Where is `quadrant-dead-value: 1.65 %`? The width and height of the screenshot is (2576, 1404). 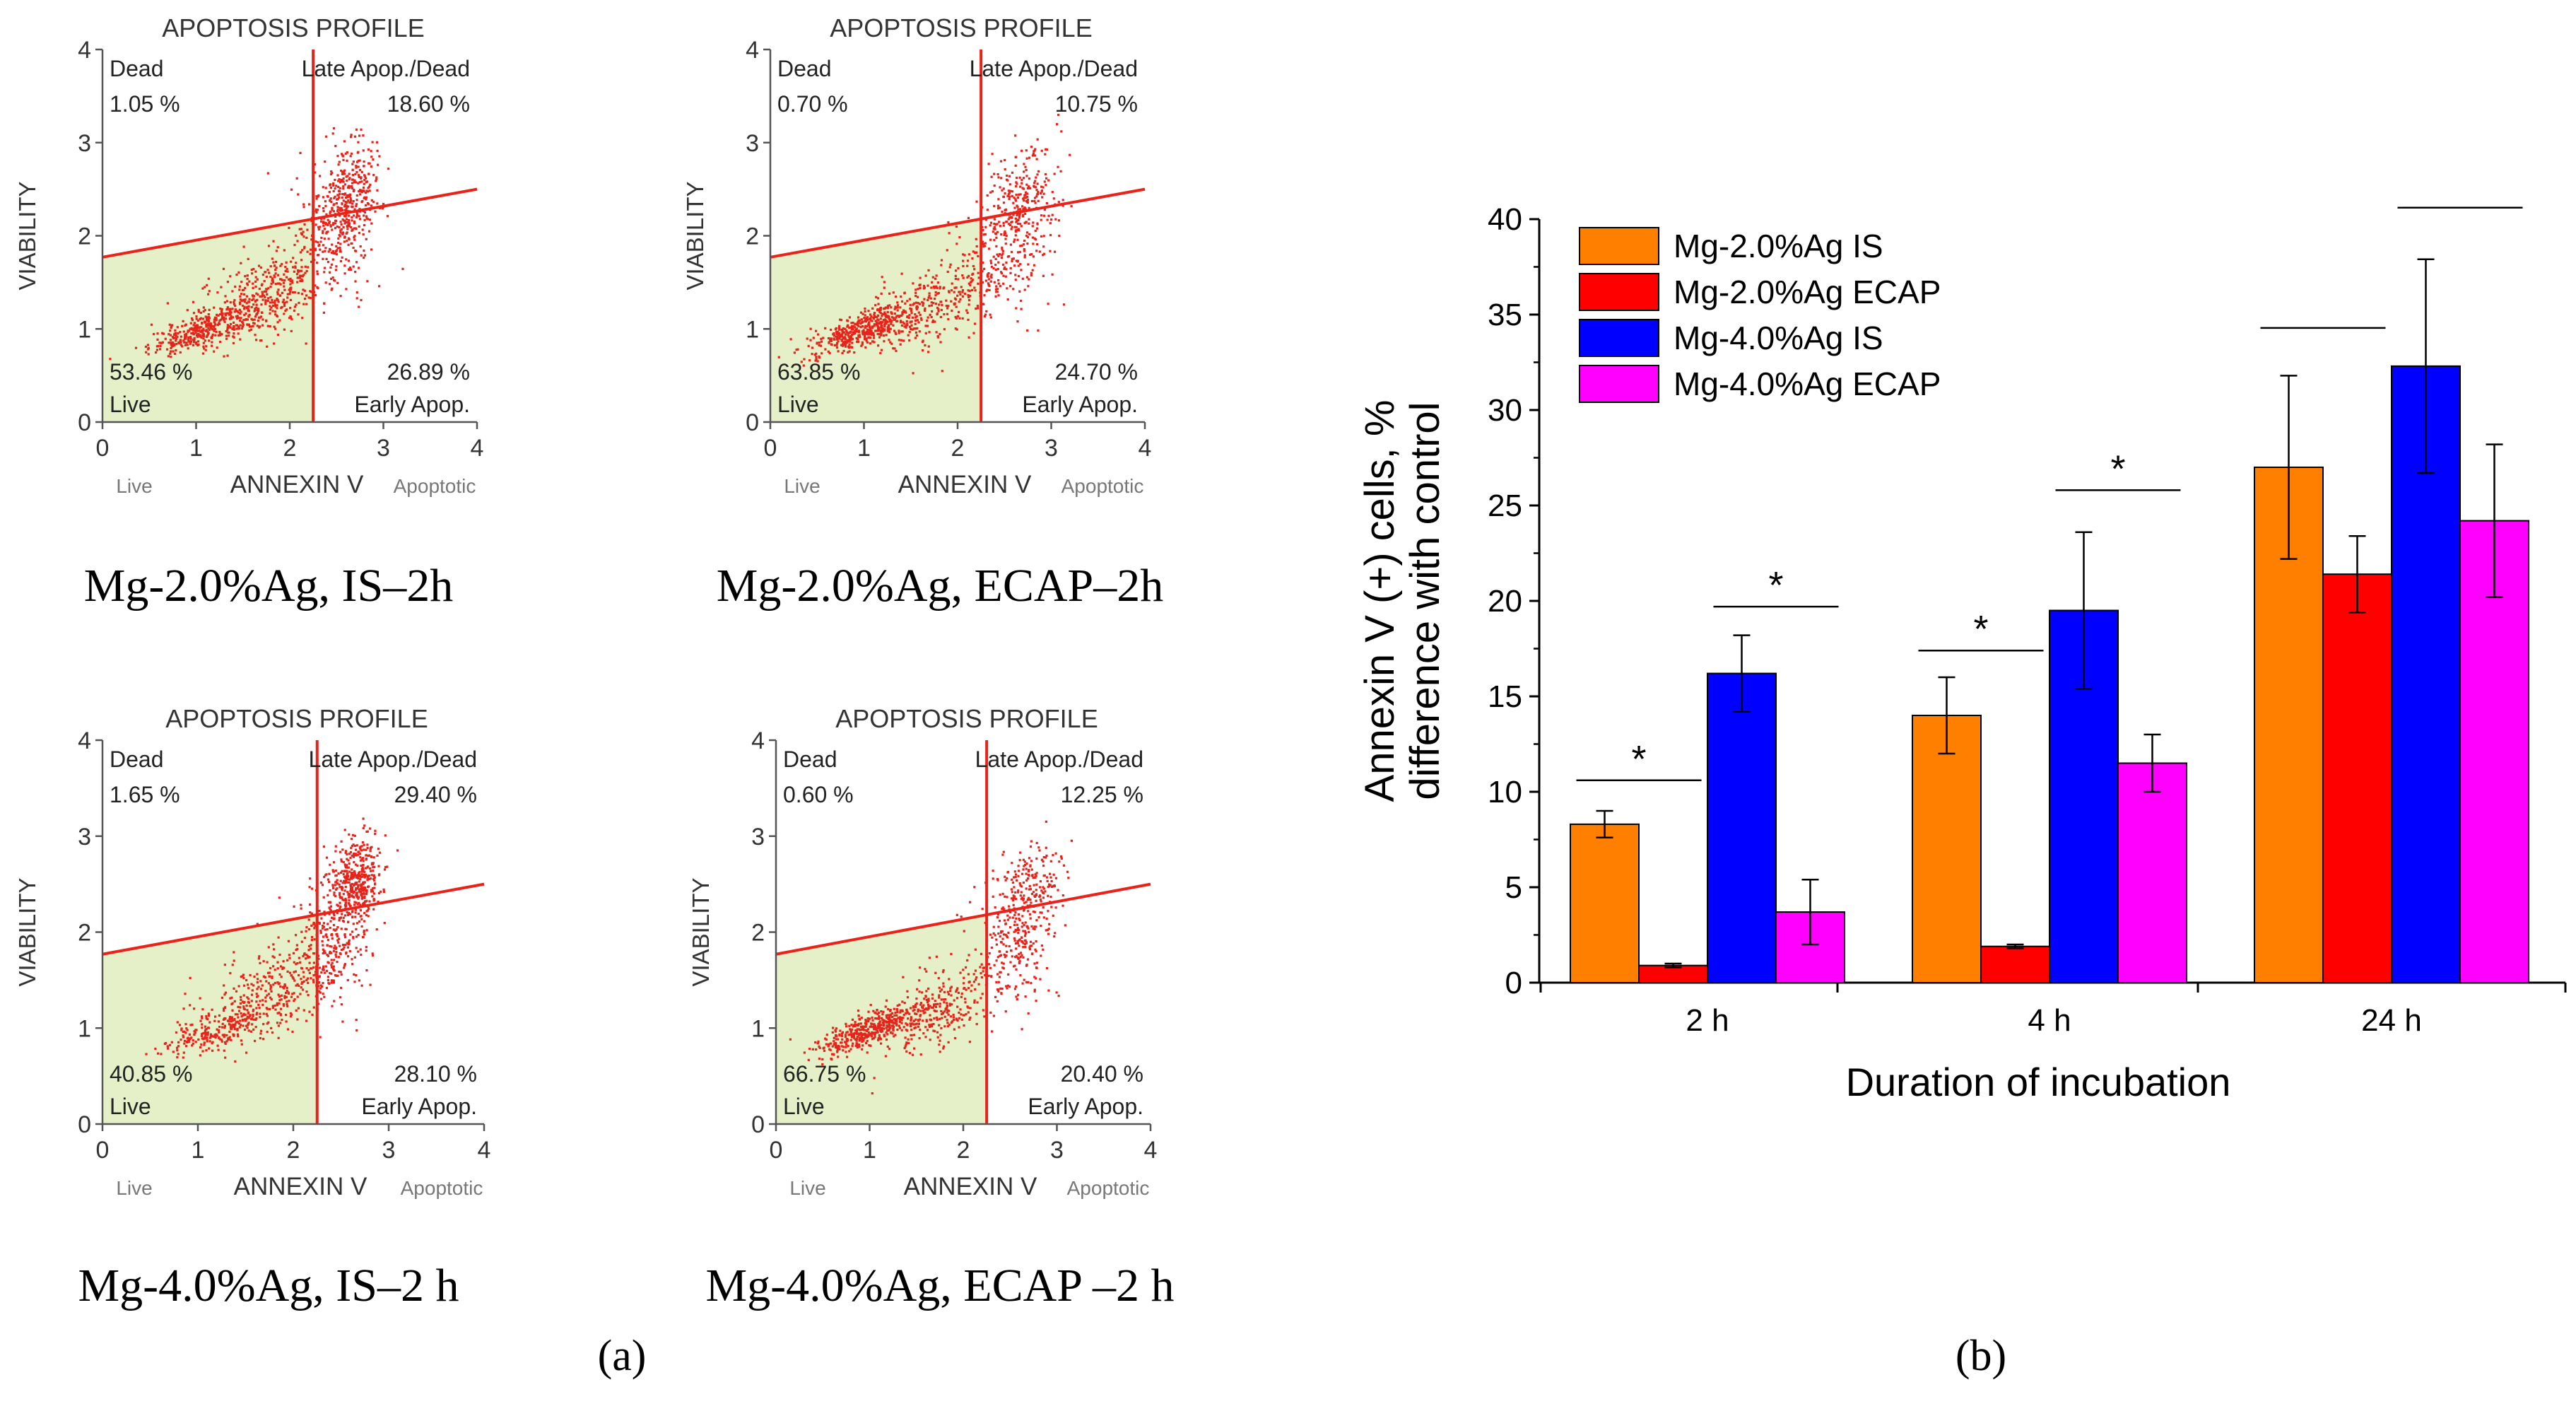 quadrant-dead-value: 1.65 % is located at coordinates (145, 794).